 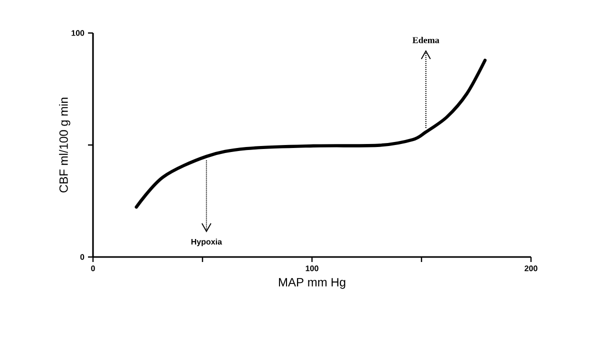 I want to click on x-tick-label: 0, so click(x=93, y=269).